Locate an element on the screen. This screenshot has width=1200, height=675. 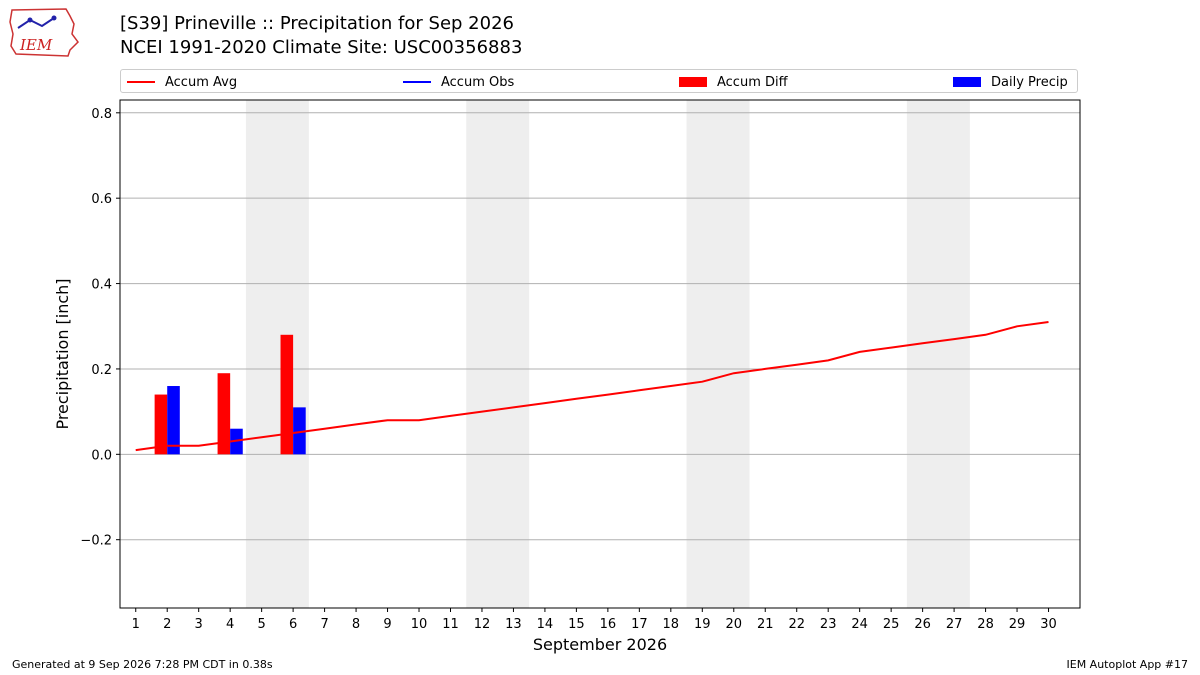
legend-item-daily-precip: Daily Precip is located at coordinates (1010, 82).